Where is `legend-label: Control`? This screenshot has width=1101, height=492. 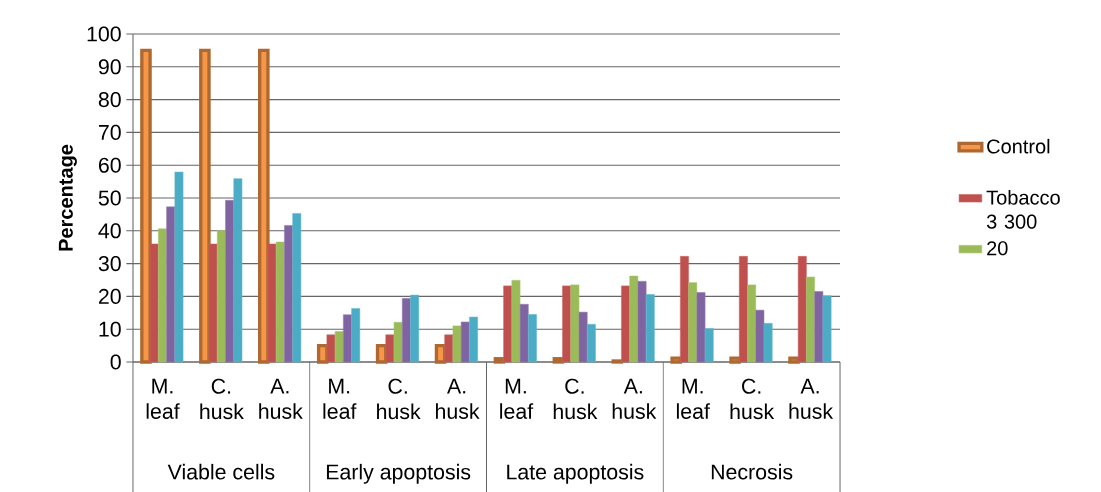
legend-label: Control is located at coordinates (1018, 146).